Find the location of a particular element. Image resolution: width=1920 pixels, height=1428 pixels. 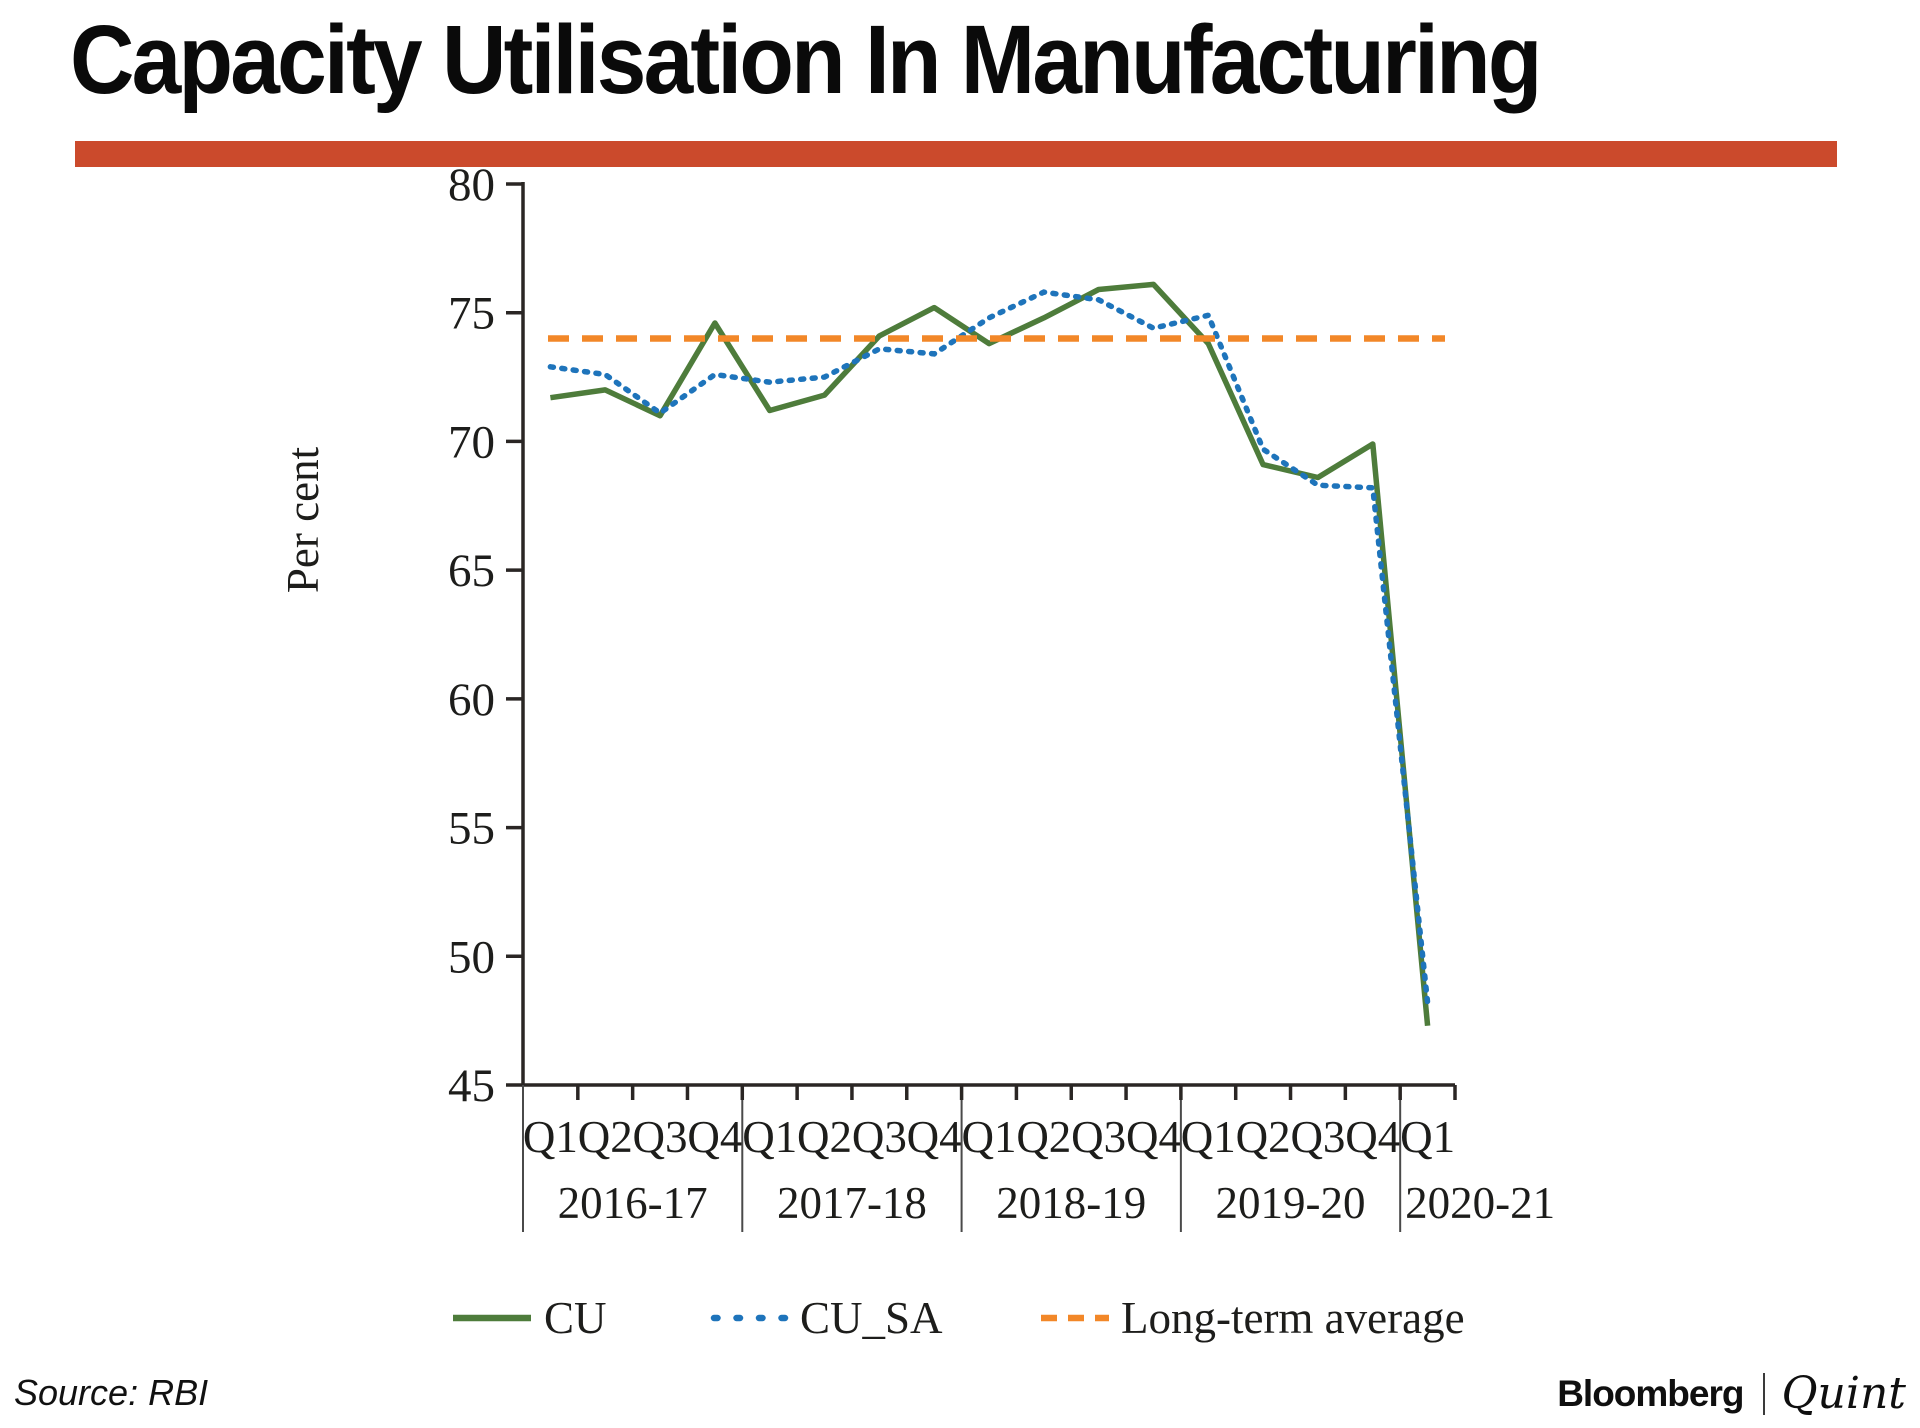

legend-item-cu: CU is located at coordinates (528, 1318).